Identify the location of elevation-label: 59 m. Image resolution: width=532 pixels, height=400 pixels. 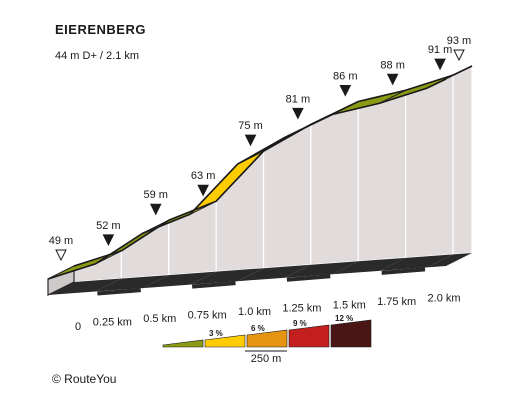
(156, 195).